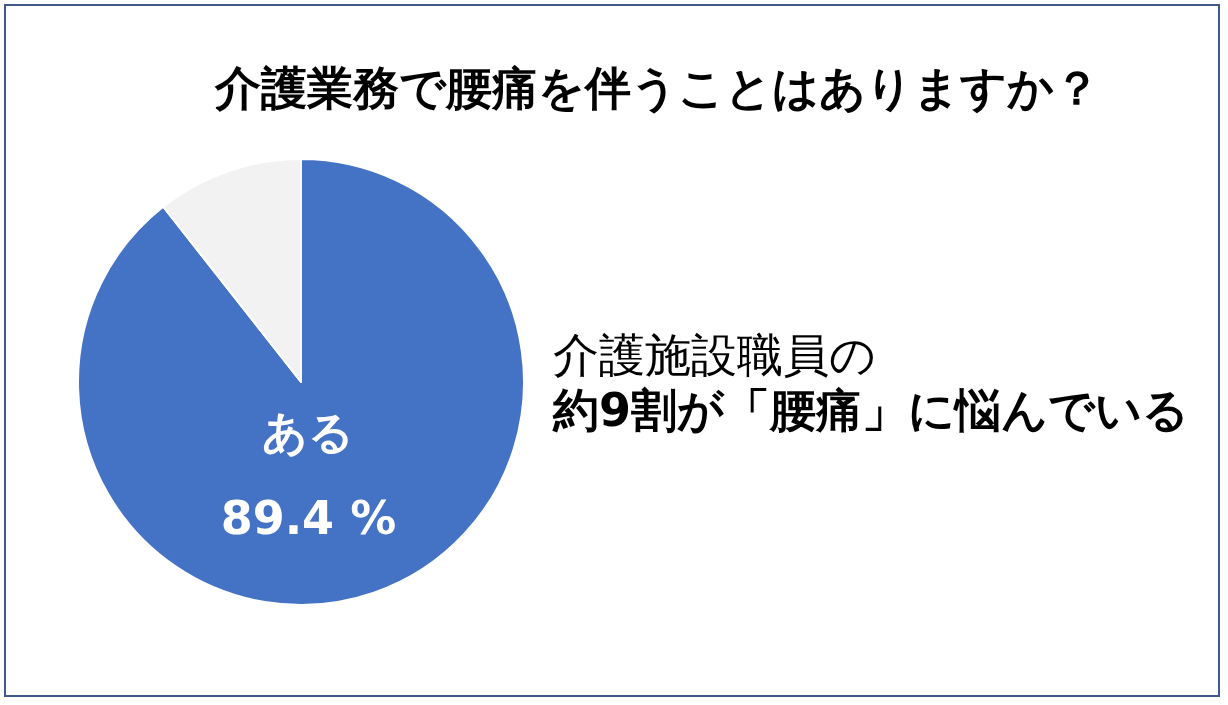 The image size is (1228, 705). What do you see at coordinates (656, 88) in the screenshot?
I see `text: 介護業務で腰痛を伴うことはありますか？` at bounding box center [656, 88].